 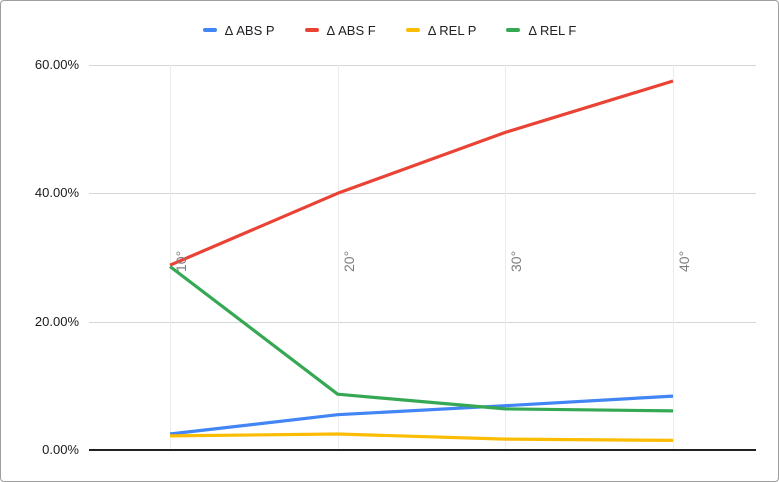 I want to click on y-axis-tick-label: 60.00%, so click(x=56, y=64).